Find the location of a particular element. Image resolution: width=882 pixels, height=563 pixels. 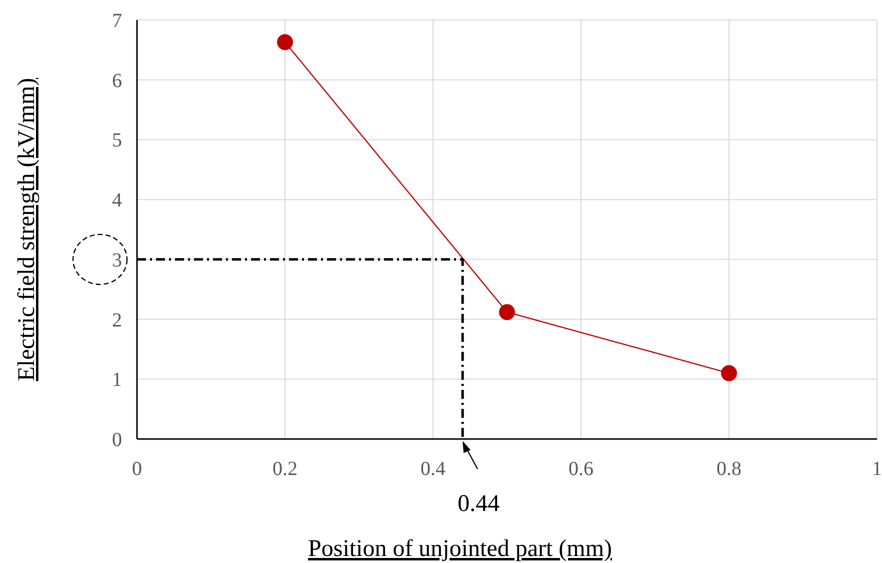

y-tick-label: 6 is located at coordinates (117, 81).